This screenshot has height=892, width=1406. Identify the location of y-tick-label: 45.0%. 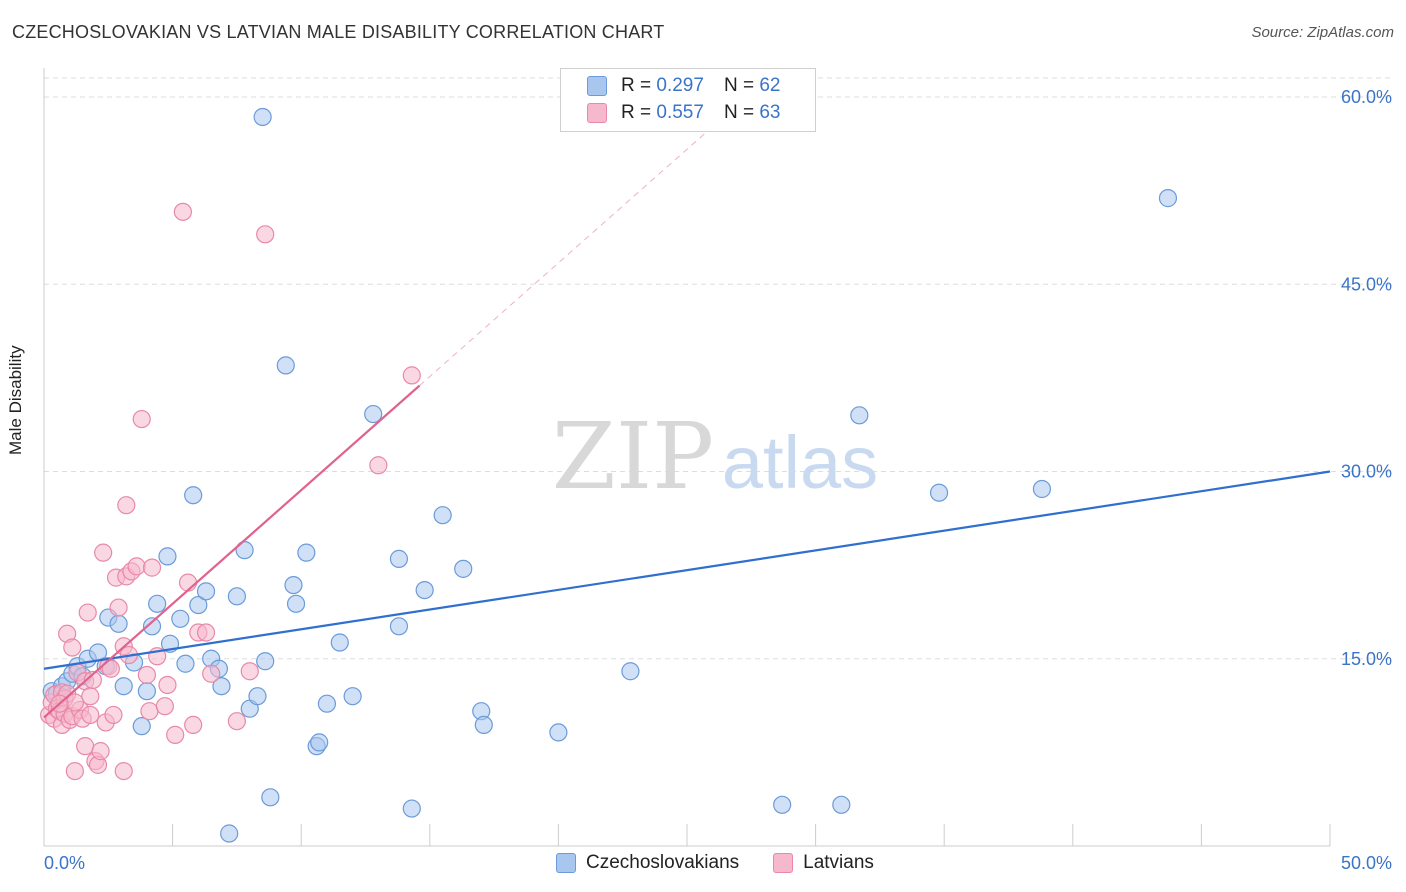
(1366, 284).